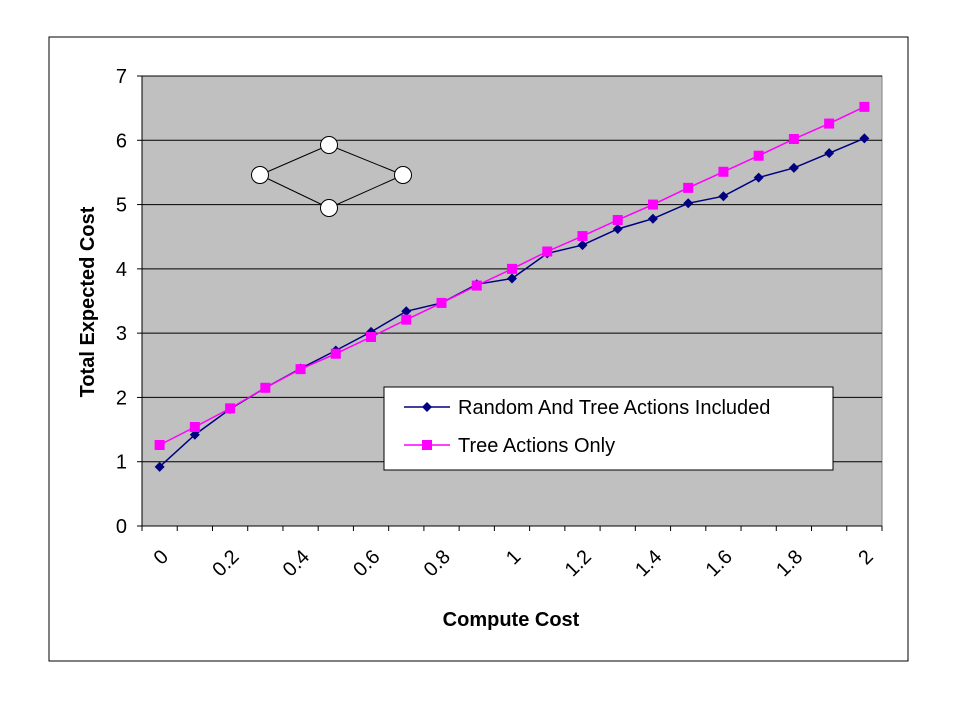 This screenshot has width=959, height=719. I want to click on legend-box, so click(608, 428).